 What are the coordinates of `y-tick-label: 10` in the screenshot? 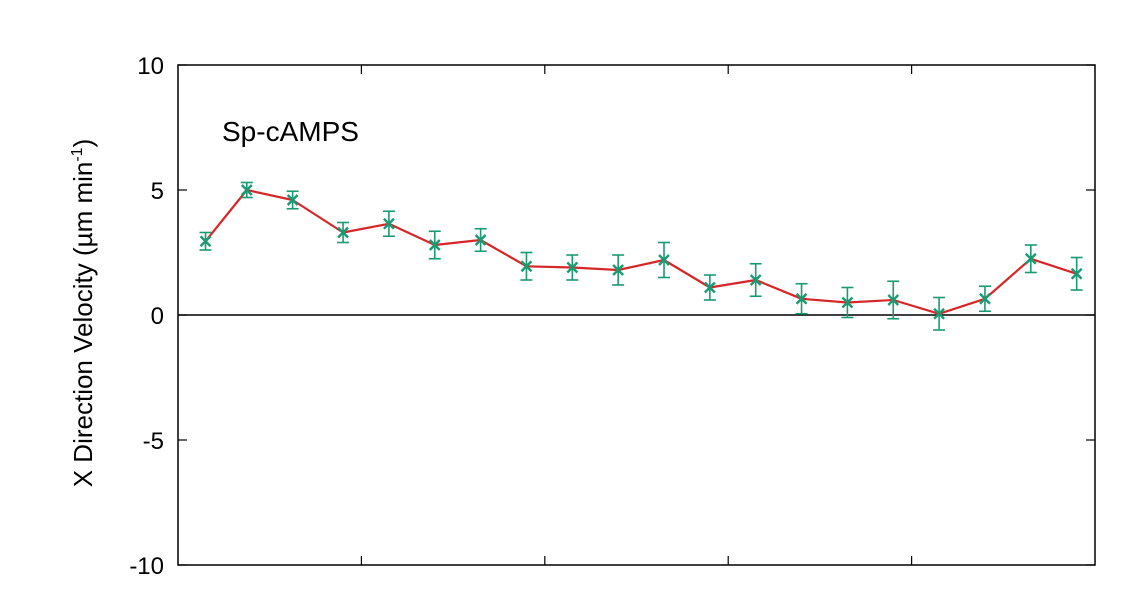 It's located at (150, 66).